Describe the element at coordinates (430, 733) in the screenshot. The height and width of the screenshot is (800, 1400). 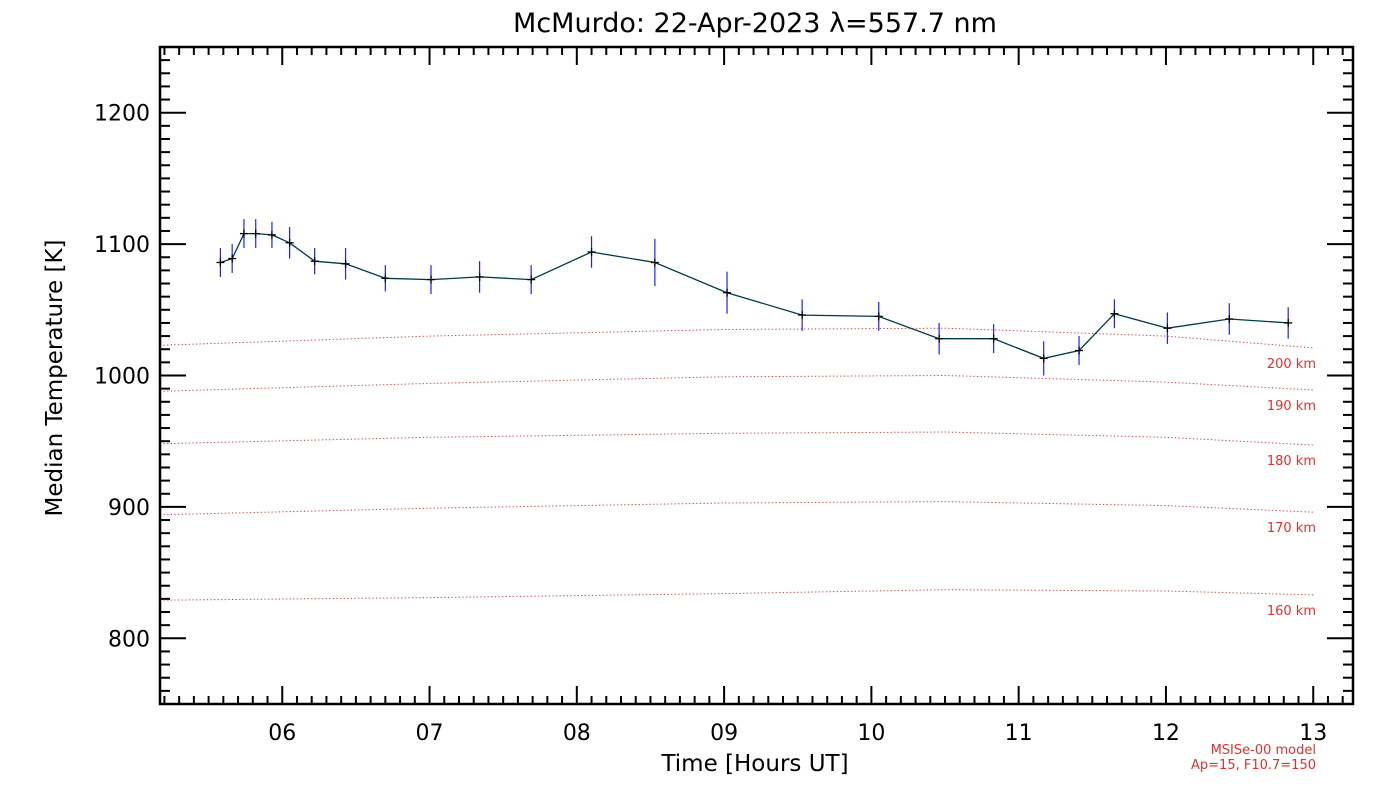
I see `x-tick-label: 07` at that location.